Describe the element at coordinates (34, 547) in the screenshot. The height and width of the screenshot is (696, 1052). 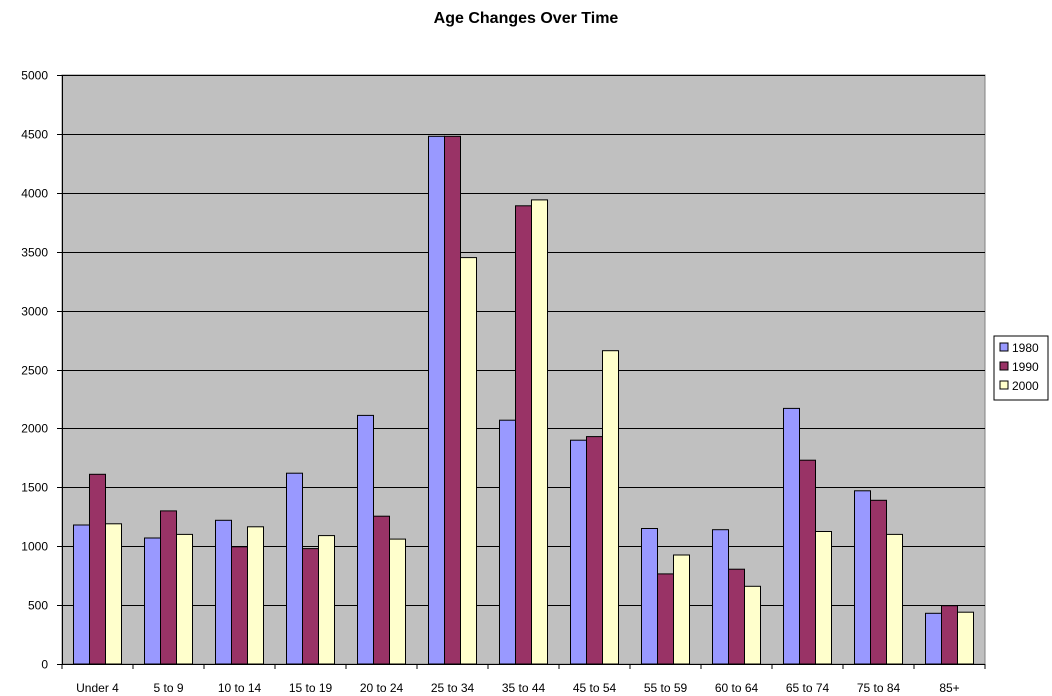
I see `y-tick-label: 1000` at that location.